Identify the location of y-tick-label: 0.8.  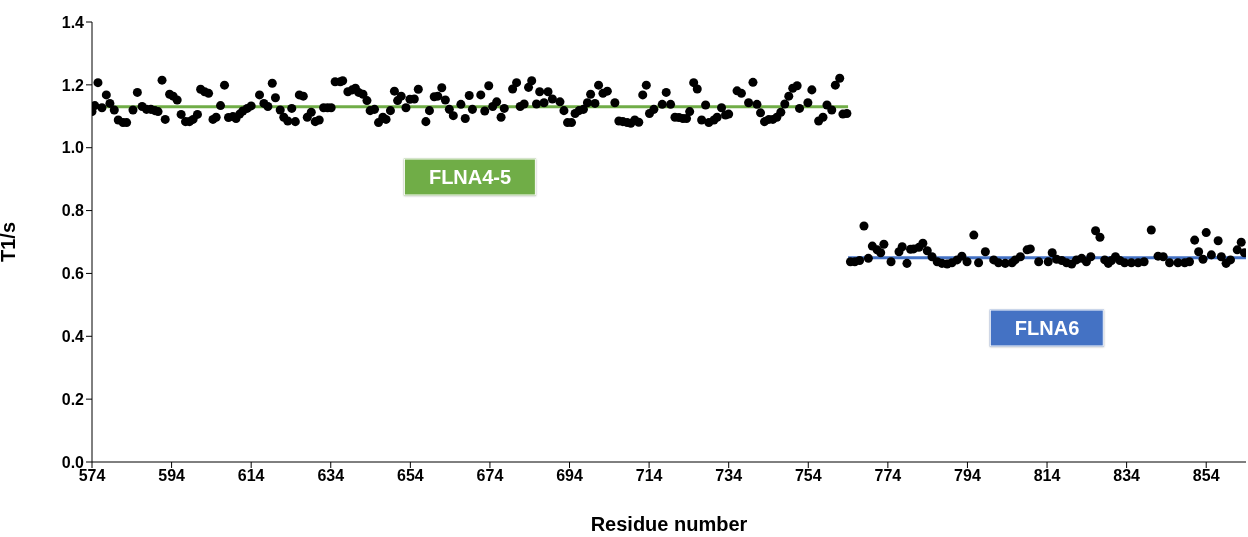
(73, 211).